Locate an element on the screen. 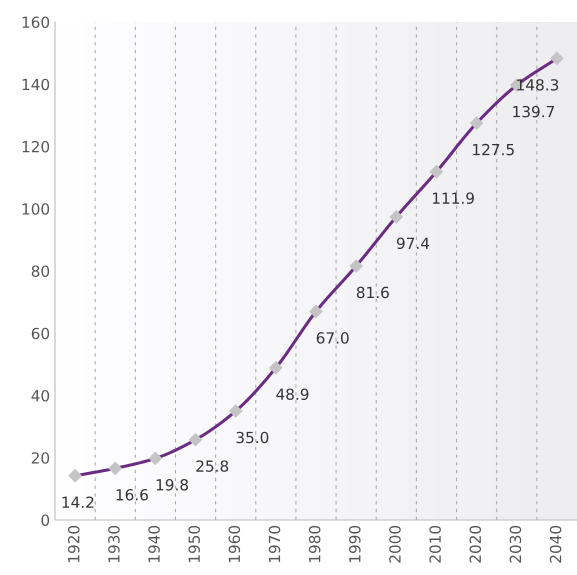 This screenshot has height=575, width=577. x-tick-label: 2010 is located at coordinates (435, 544).